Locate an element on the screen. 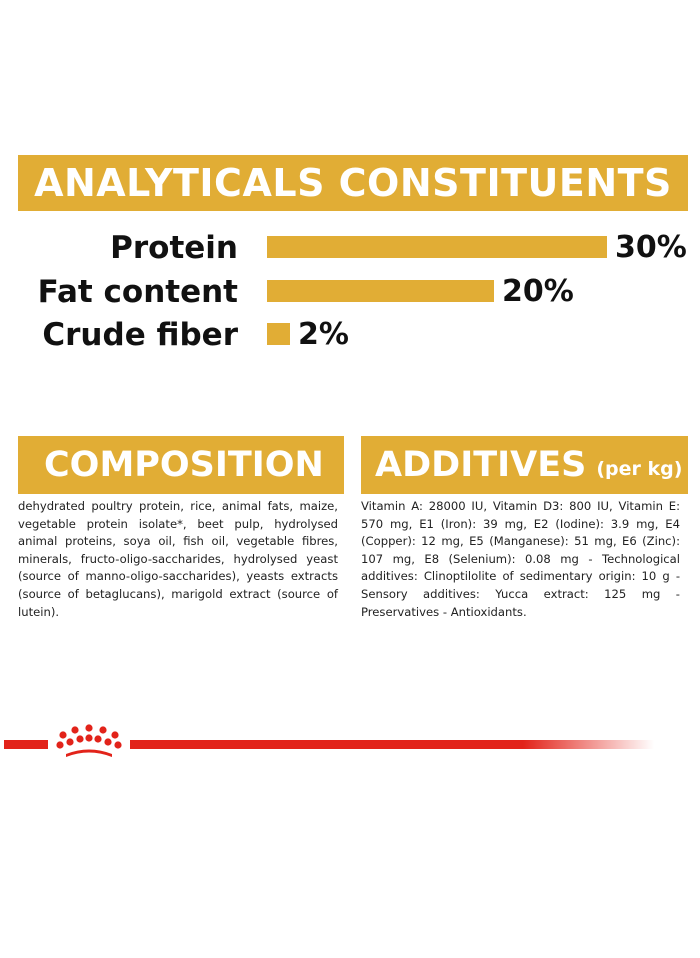 The width and height of the screenshot is (700, 958). composition-banner: COMPOSITION is located at coordinates (181, 465).